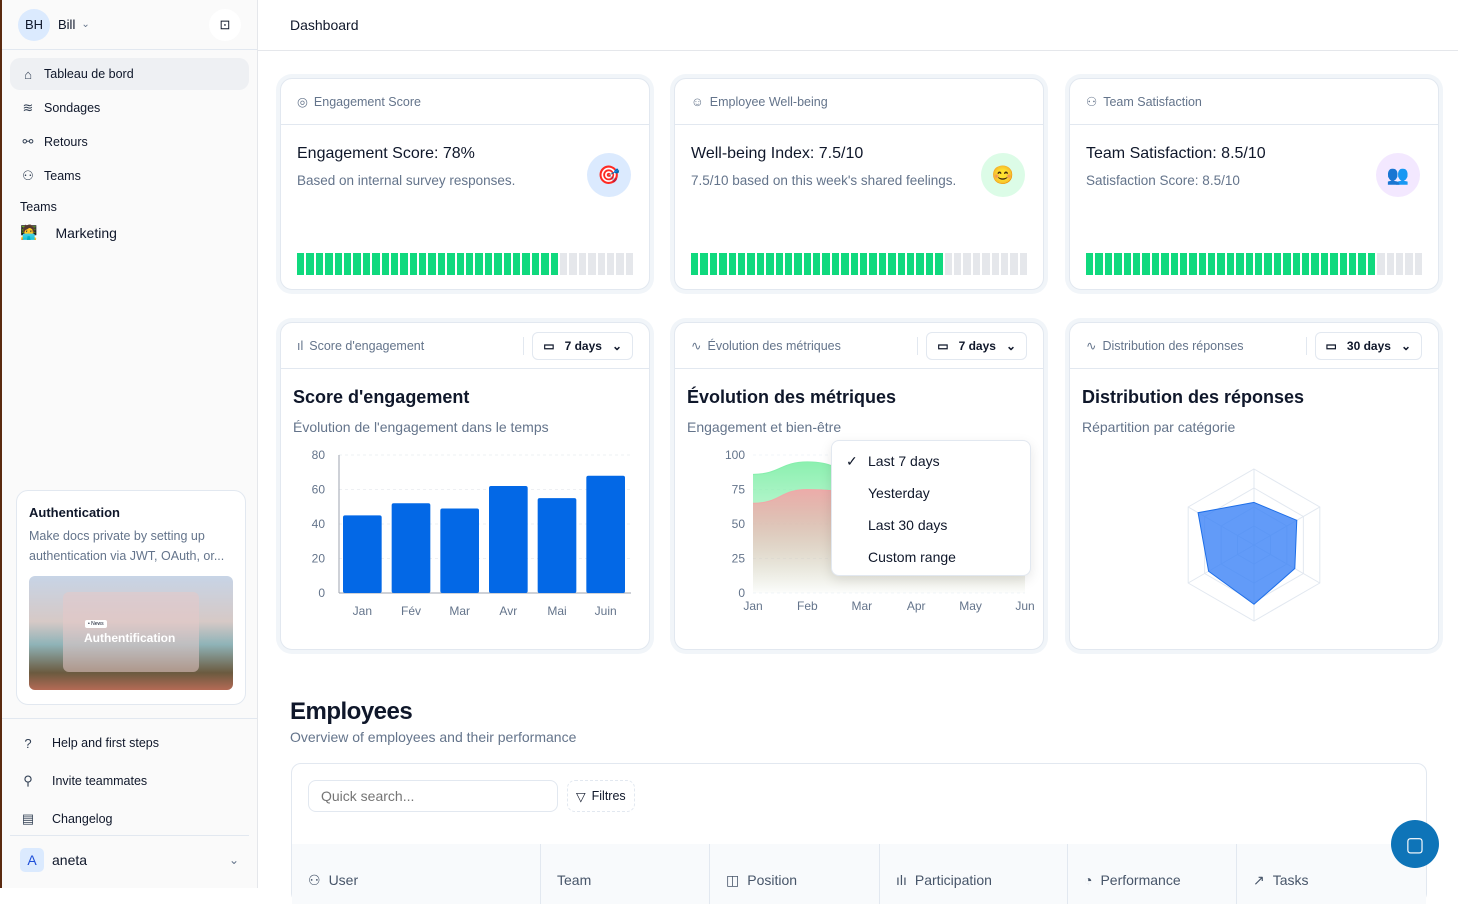  What do you see at coordinates (777, 153) in the screenshot?
I see `stat-title: Well-being Index: 7.5/10` at bounding box center [777, 153].